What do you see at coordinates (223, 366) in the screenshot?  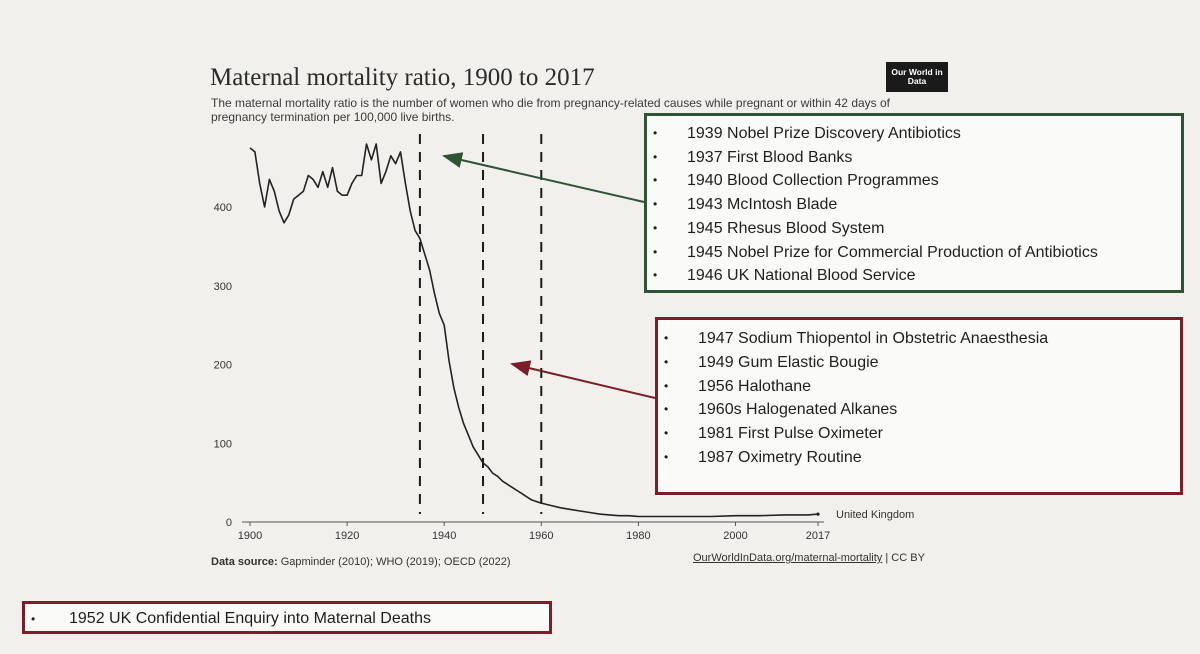 I see `y-tick-label: 200` at bounding box center [223, 366].